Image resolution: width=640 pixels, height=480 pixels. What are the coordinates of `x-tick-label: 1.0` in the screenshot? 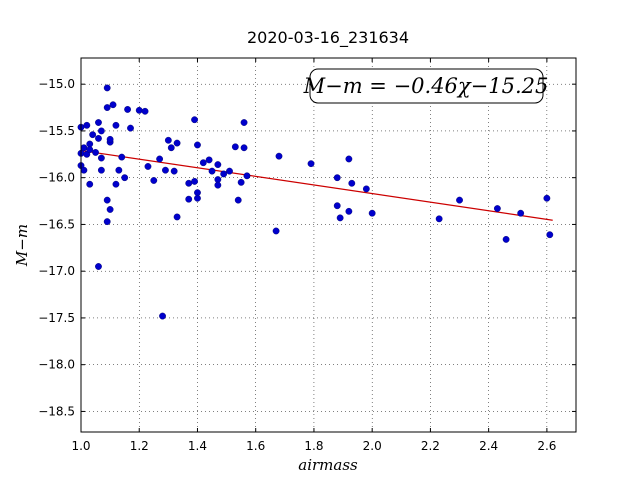 It's located at (80, 446).